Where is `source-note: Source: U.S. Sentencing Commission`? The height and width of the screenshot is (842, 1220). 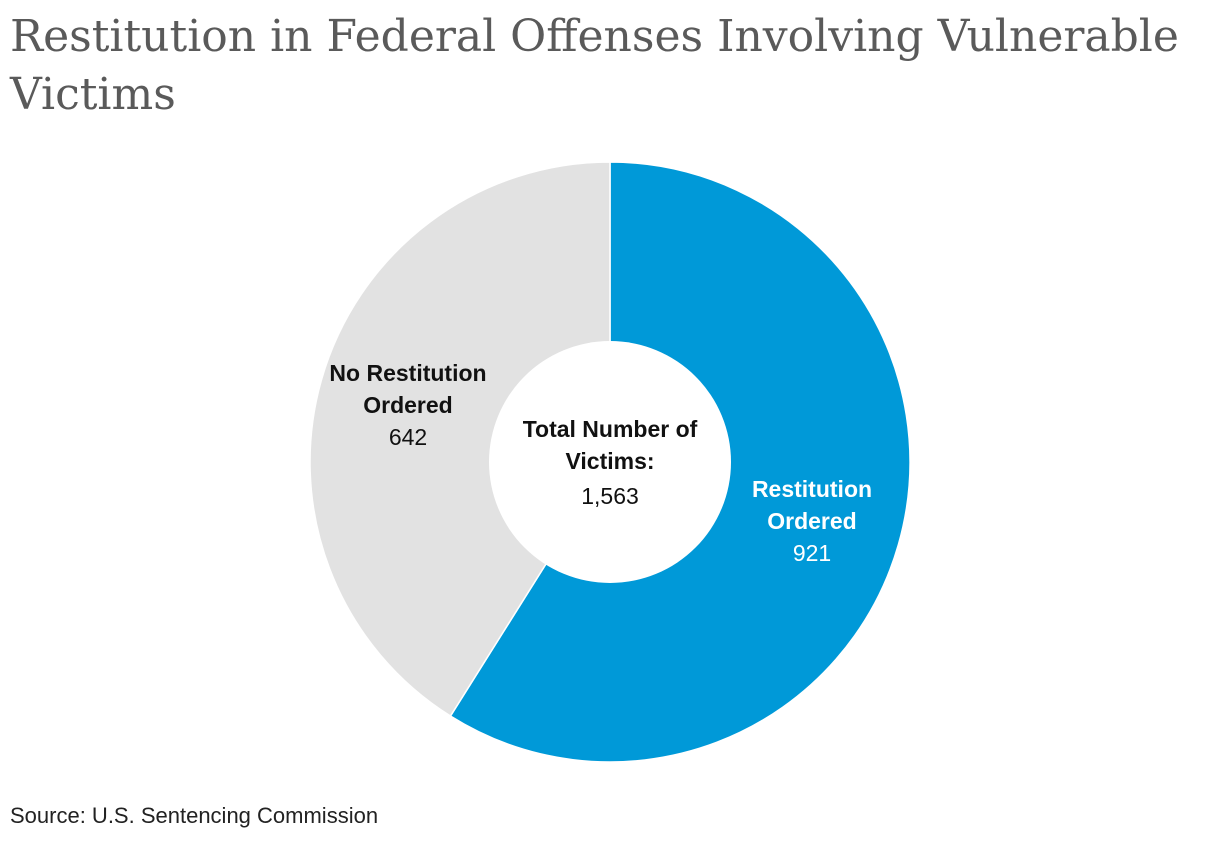 source-note: Source: U.S. Sentencing Commission is located at coordinates (194, 815).